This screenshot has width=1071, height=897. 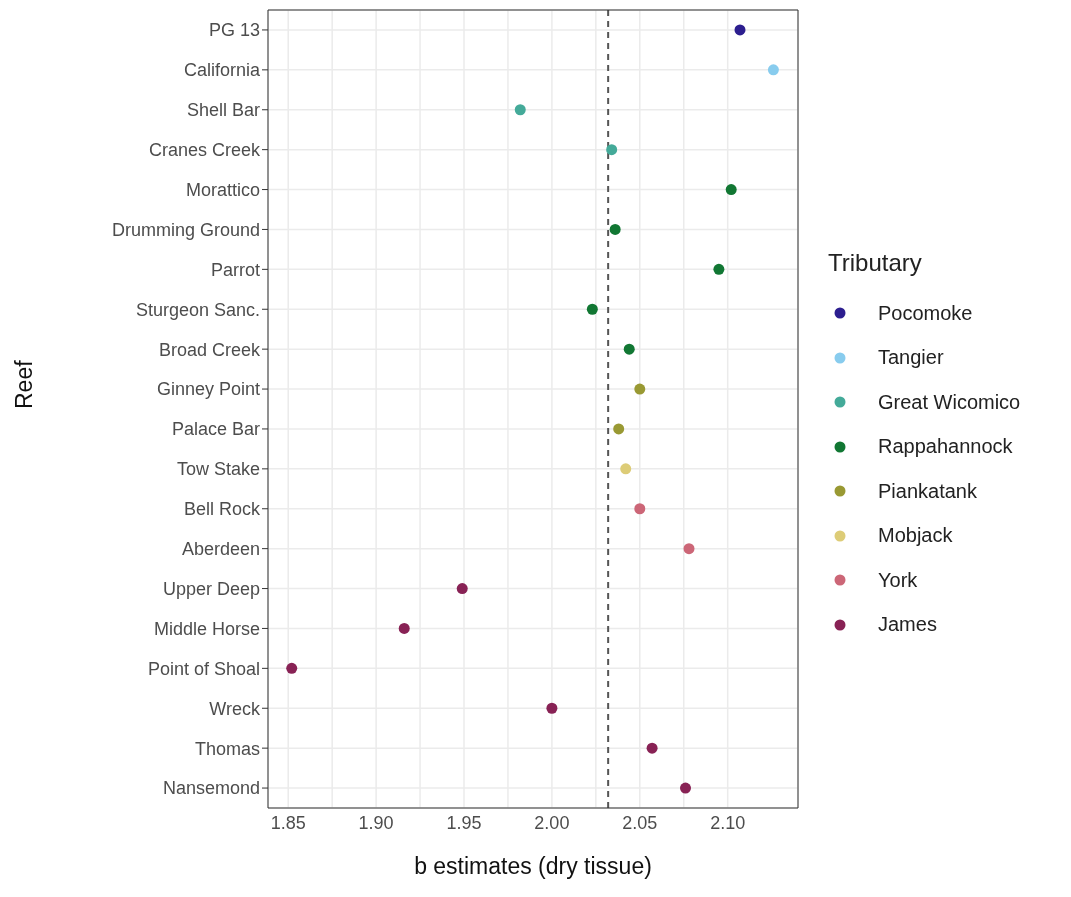 What do you see at coordinates (927, 491) in the screenshot?
I see `legend-label: Piankatank` at bounding box center [927, 491].